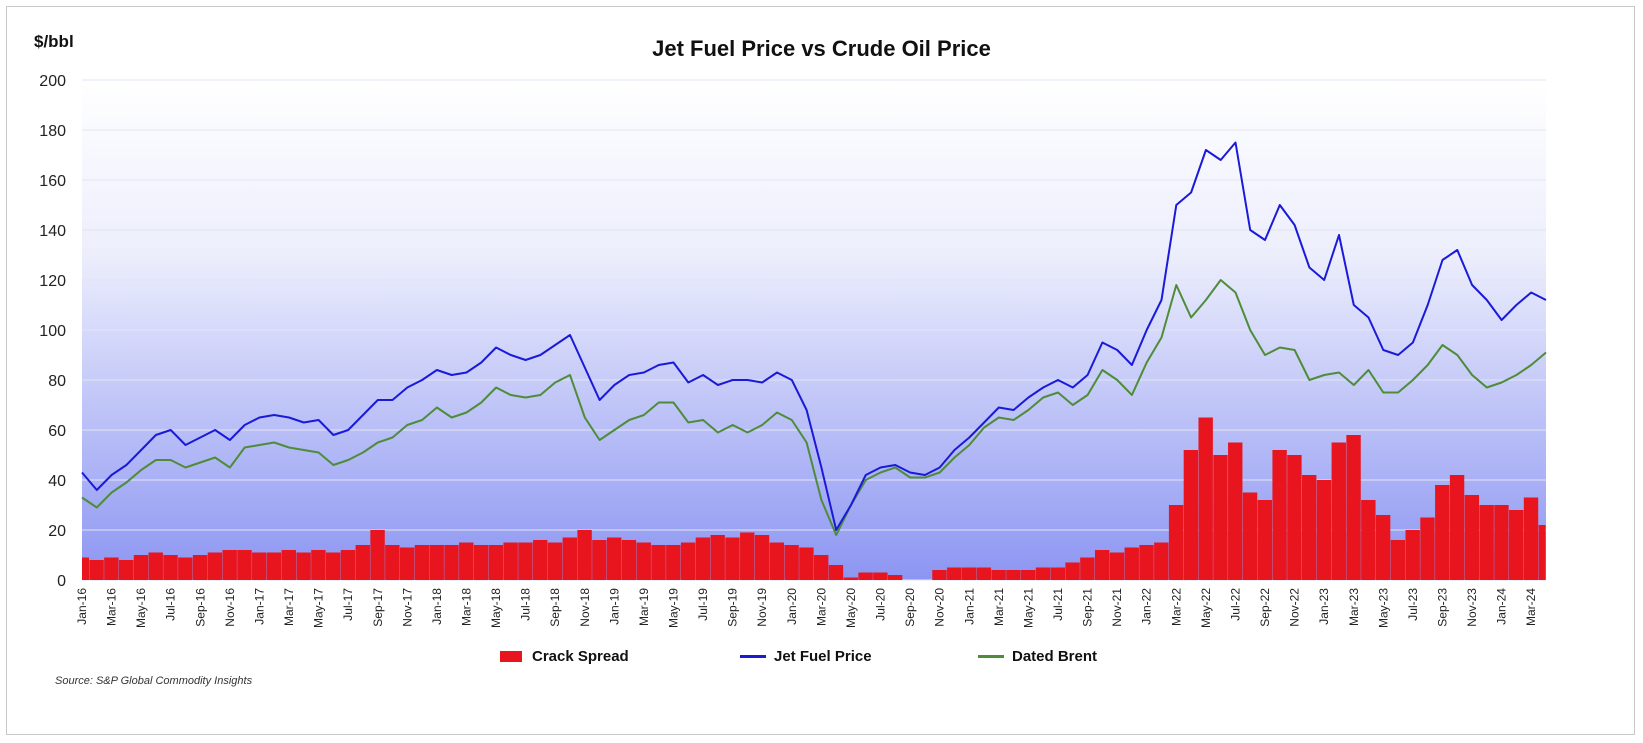 This screenshot has width=1643, height=743. What do you see at coordinates (821, 607) in the screenshot?
I see `x-tick-label: Mar-20` at bounding box center [821, 607].